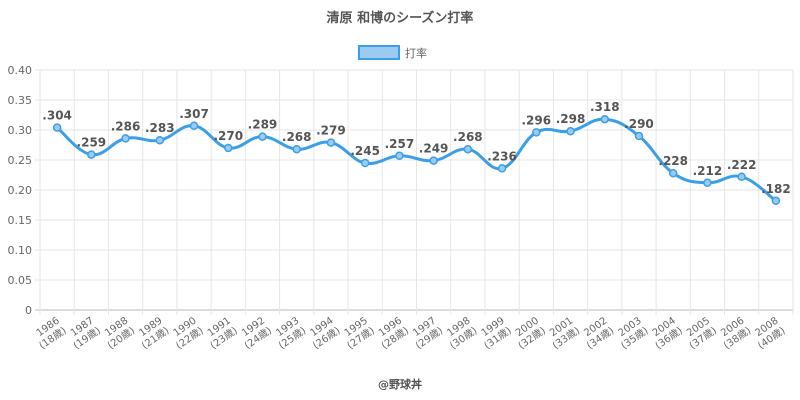  What do you see at coordinates (700, 333) in the screenshot?
I see `x-tick-label: 2005(37歳)` at bounding box center [700, 333].